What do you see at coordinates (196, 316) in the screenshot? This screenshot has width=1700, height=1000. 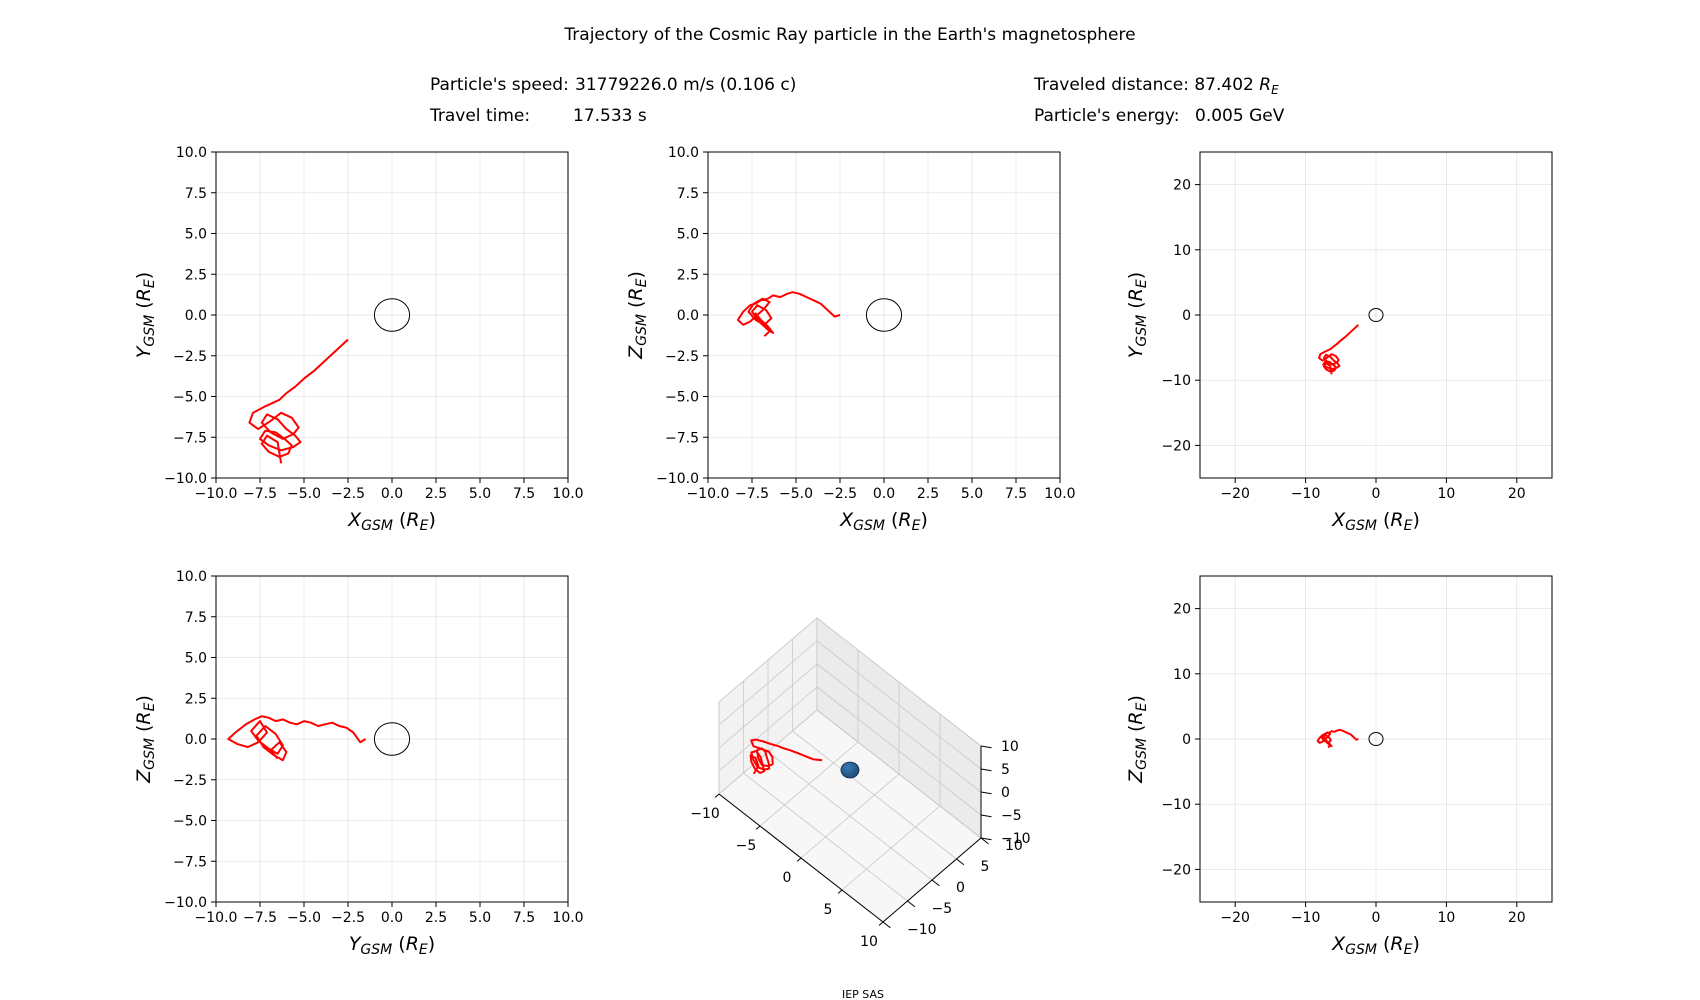 I see `y-tick-label: 0.0` at bounding box center [196, 316].